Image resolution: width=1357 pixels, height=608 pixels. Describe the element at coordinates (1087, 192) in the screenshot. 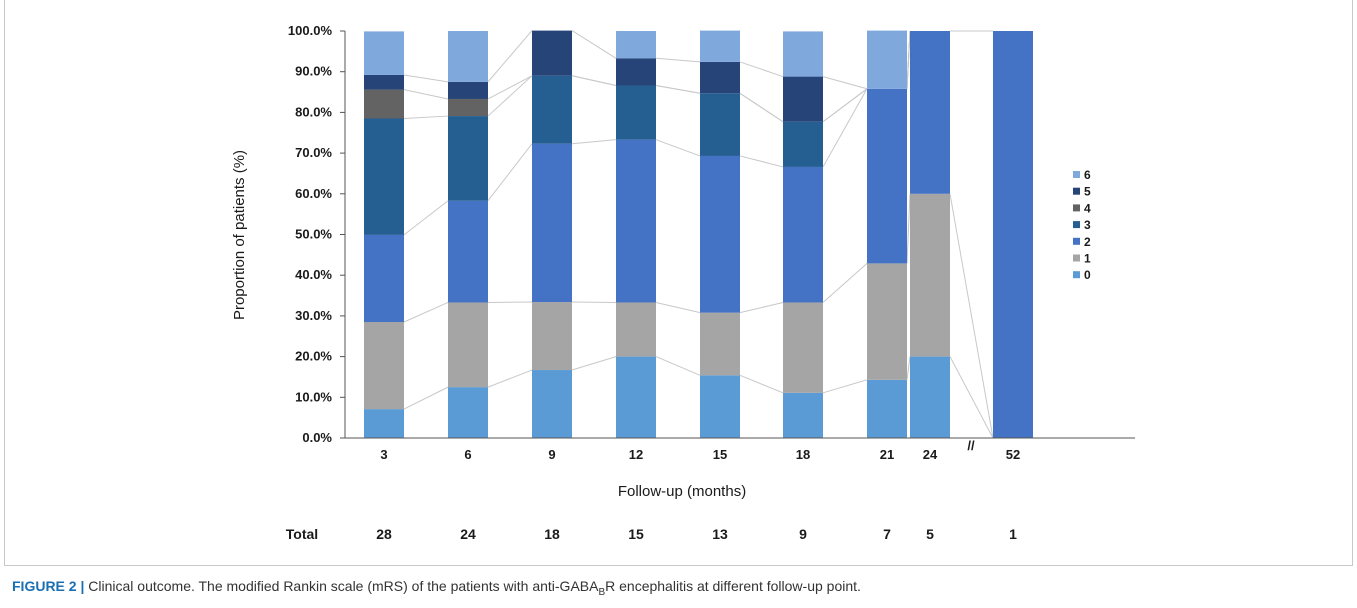

I see `legend-label-5: 5` at that location.